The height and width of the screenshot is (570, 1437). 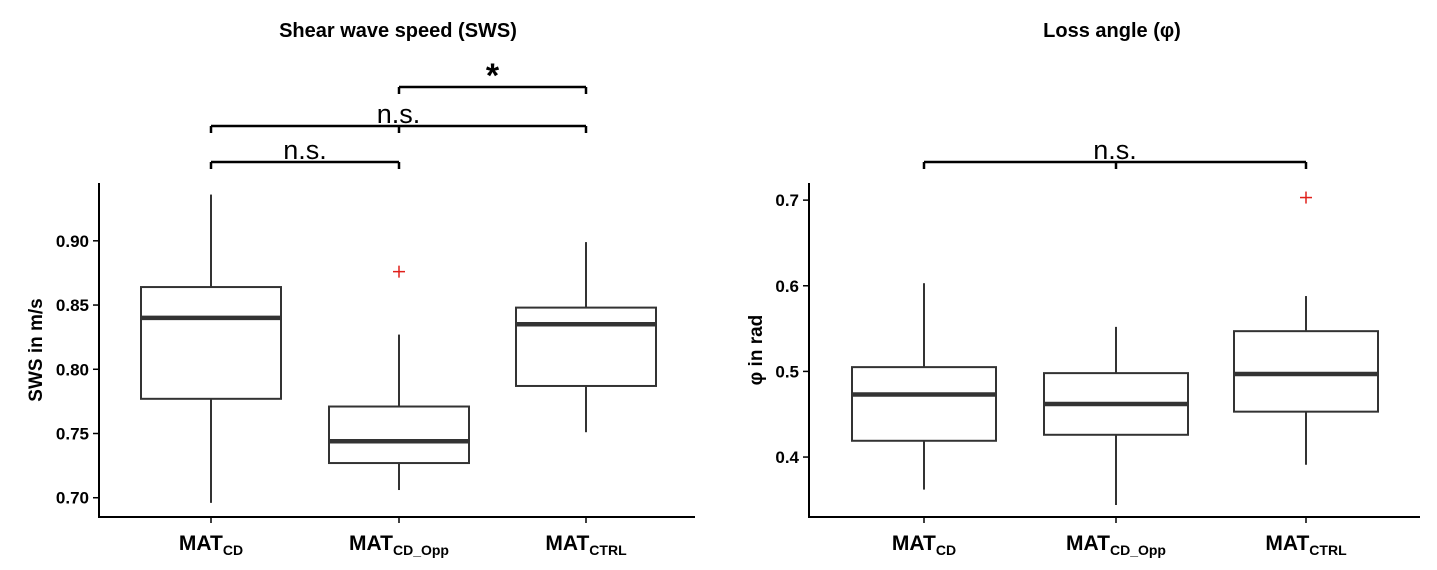 I want to click on y-tick-label: 0.80, so click(x=72, y=369).